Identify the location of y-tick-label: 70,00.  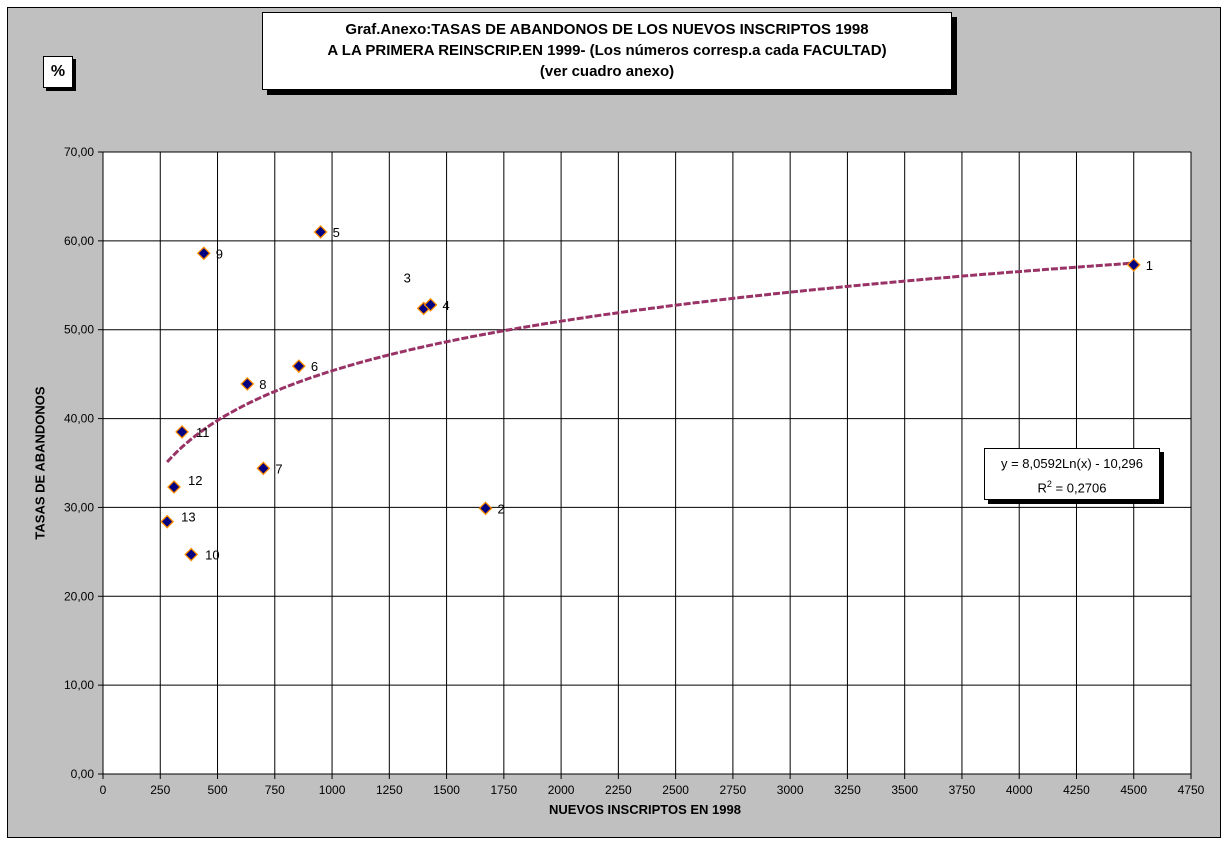
(79, 152).